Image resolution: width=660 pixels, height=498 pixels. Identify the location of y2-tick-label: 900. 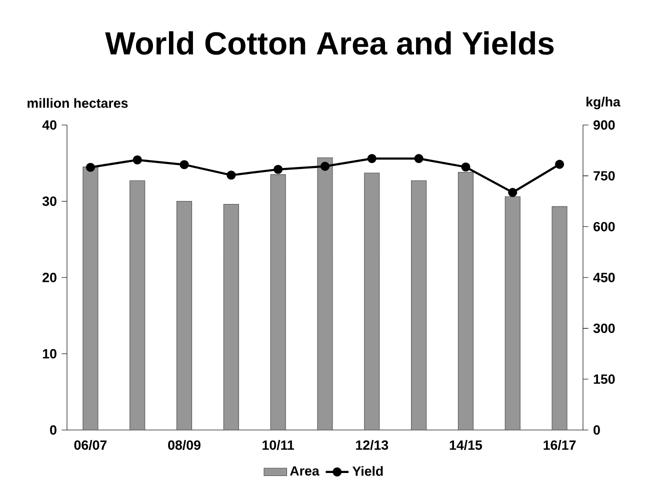
(604, 125).